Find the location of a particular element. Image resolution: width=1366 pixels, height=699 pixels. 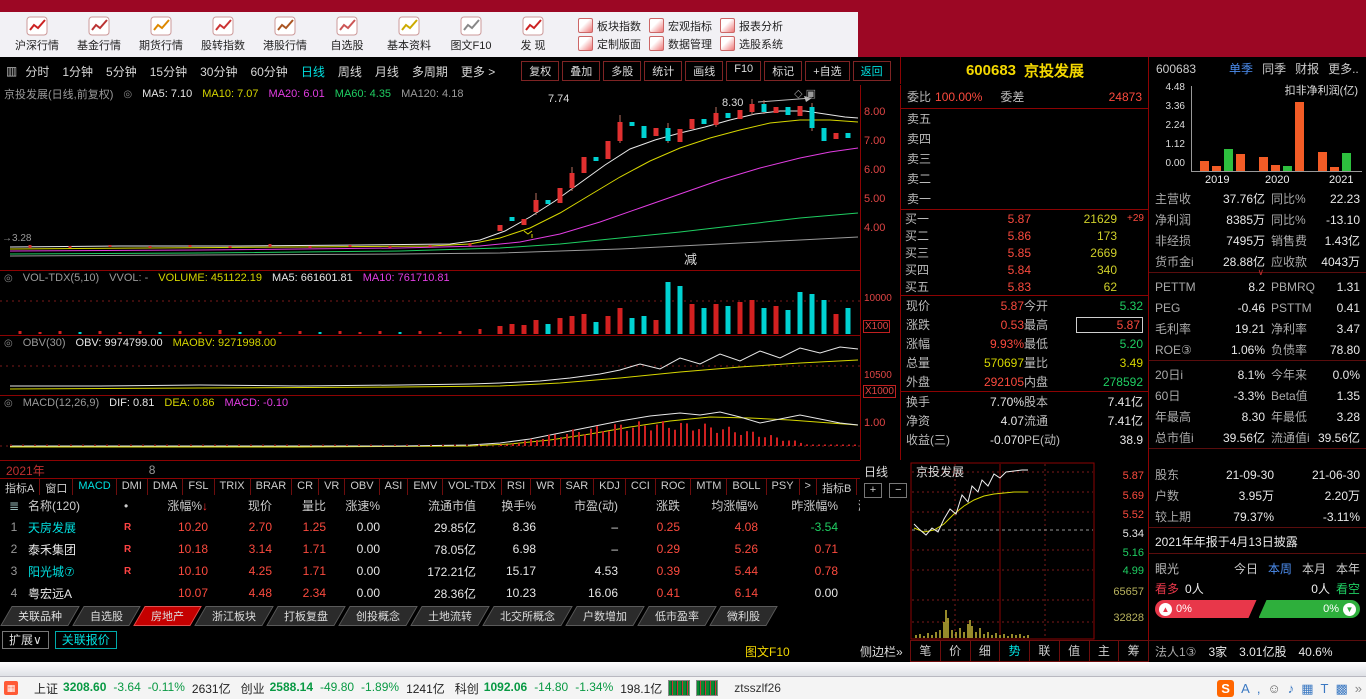

indicator-tab-BOLL: BOLL is located at coordinates (747, 487).